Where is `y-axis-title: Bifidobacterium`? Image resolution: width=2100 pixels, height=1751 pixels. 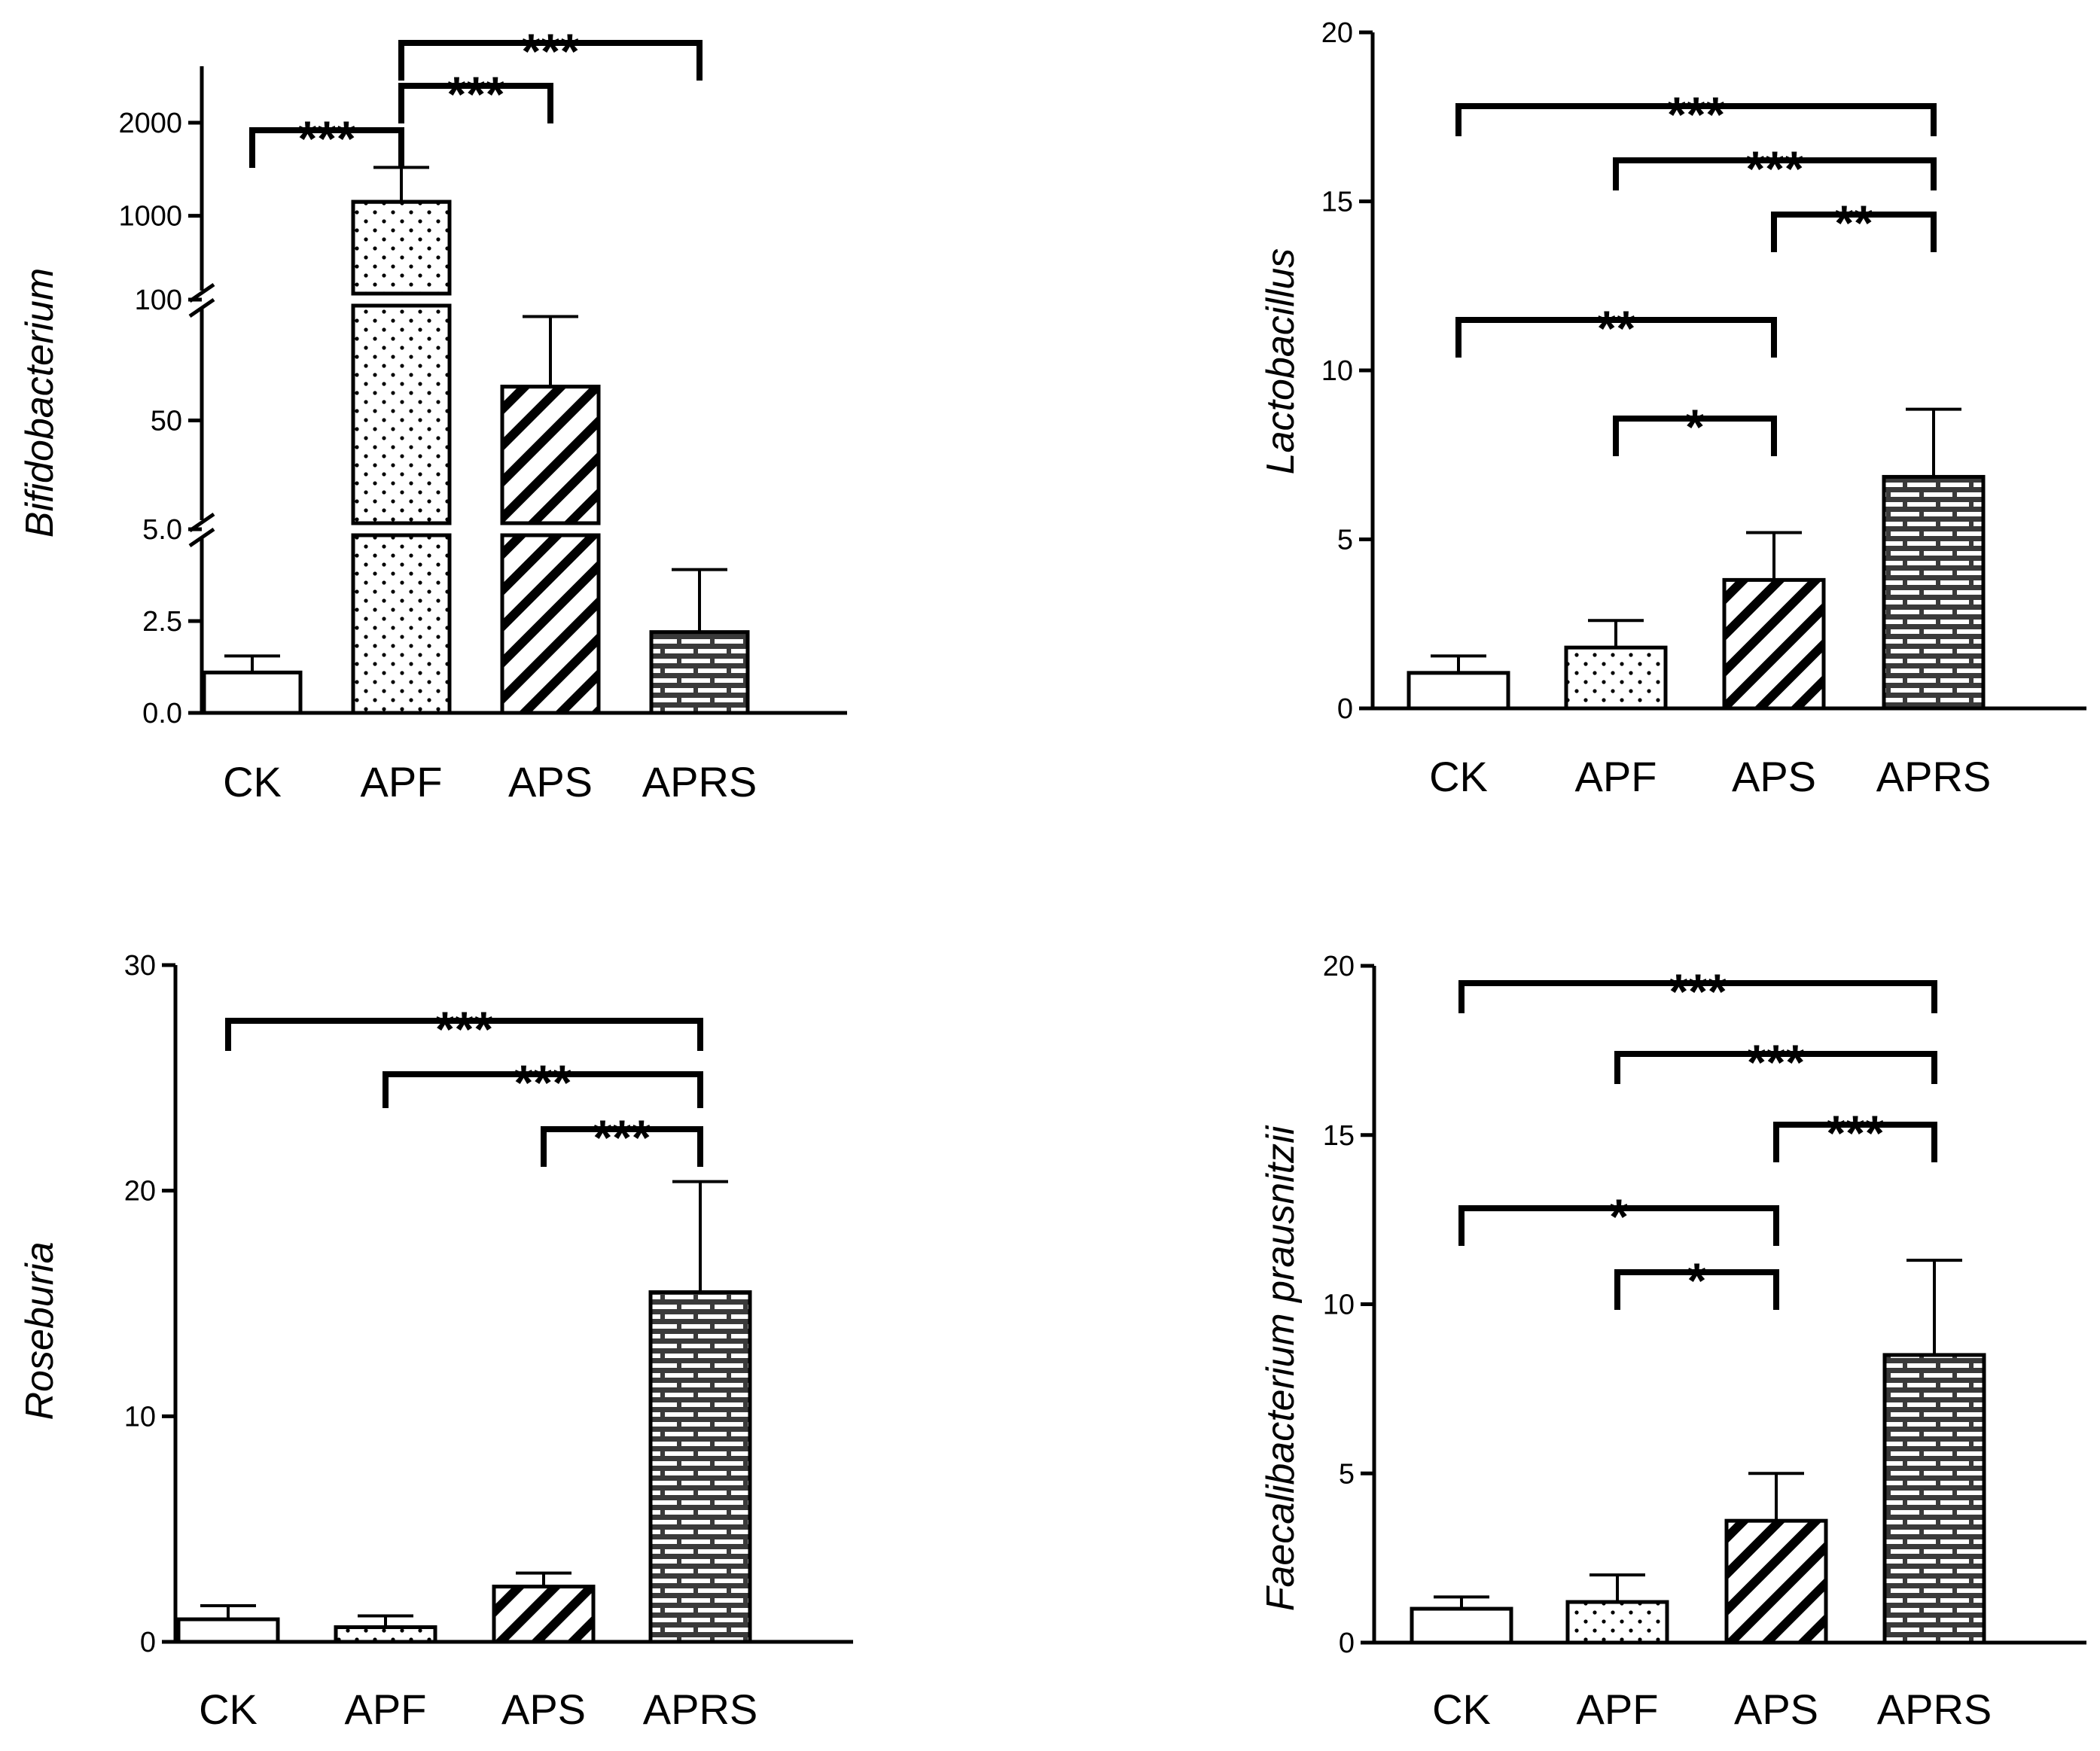 y-axis-title: Bifidobacterium is located at coordinates (40, 402).